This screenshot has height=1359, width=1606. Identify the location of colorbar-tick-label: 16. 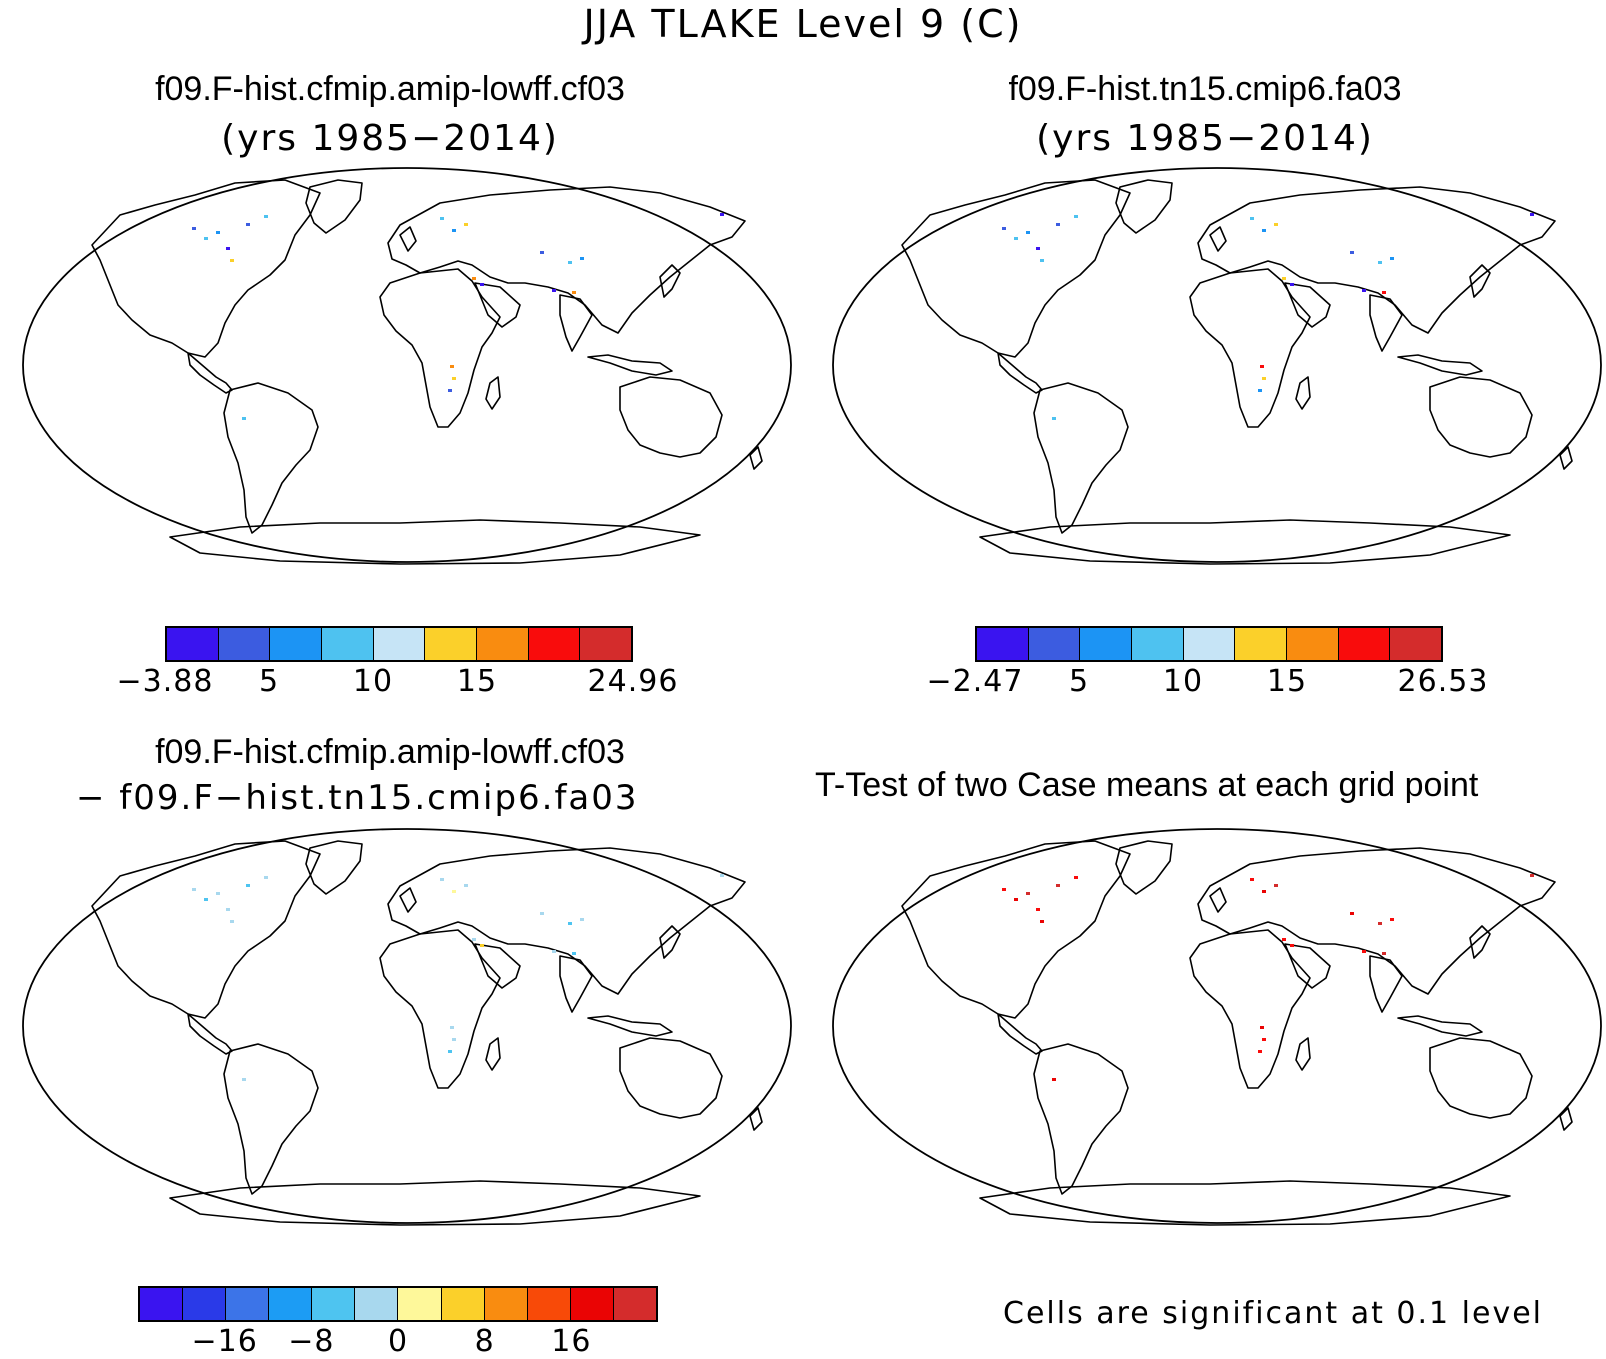
(571, 1341).